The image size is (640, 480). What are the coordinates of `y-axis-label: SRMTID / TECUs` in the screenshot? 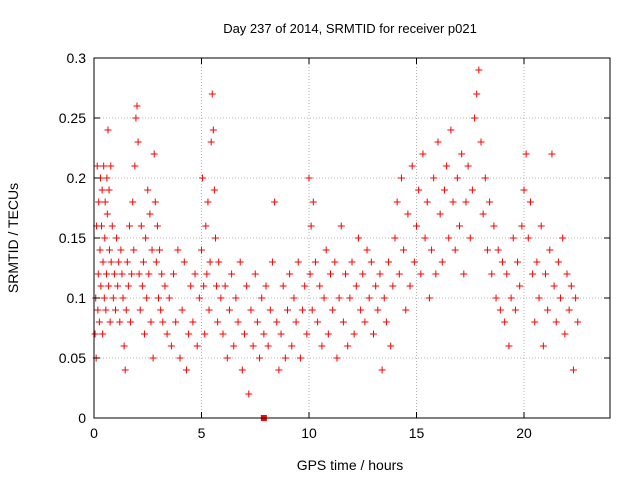 It's located at (13, 238).